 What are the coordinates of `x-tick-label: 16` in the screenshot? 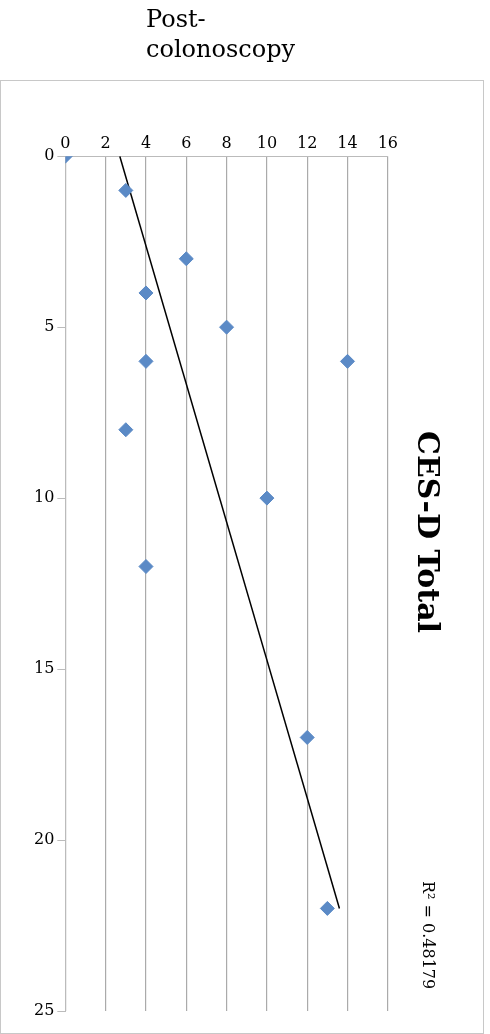 It's located at (387, 142).